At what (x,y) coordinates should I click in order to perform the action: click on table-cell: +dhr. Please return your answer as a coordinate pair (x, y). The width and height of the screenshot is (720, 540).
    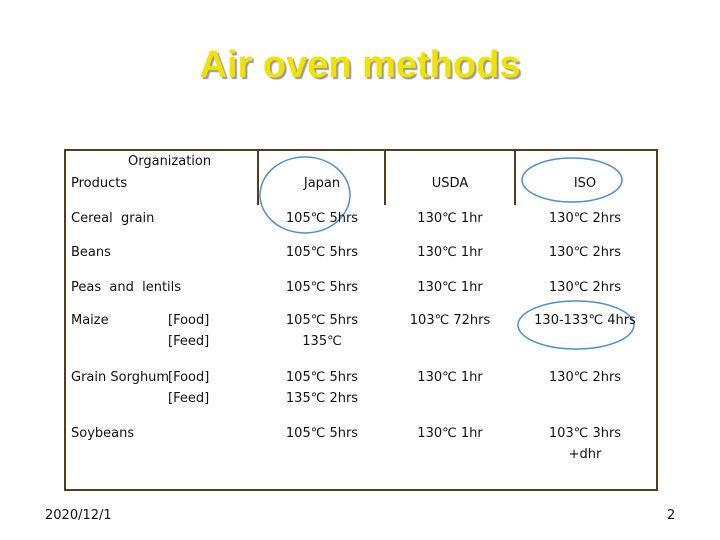
    Looking at the image, I should click on (585, 454).